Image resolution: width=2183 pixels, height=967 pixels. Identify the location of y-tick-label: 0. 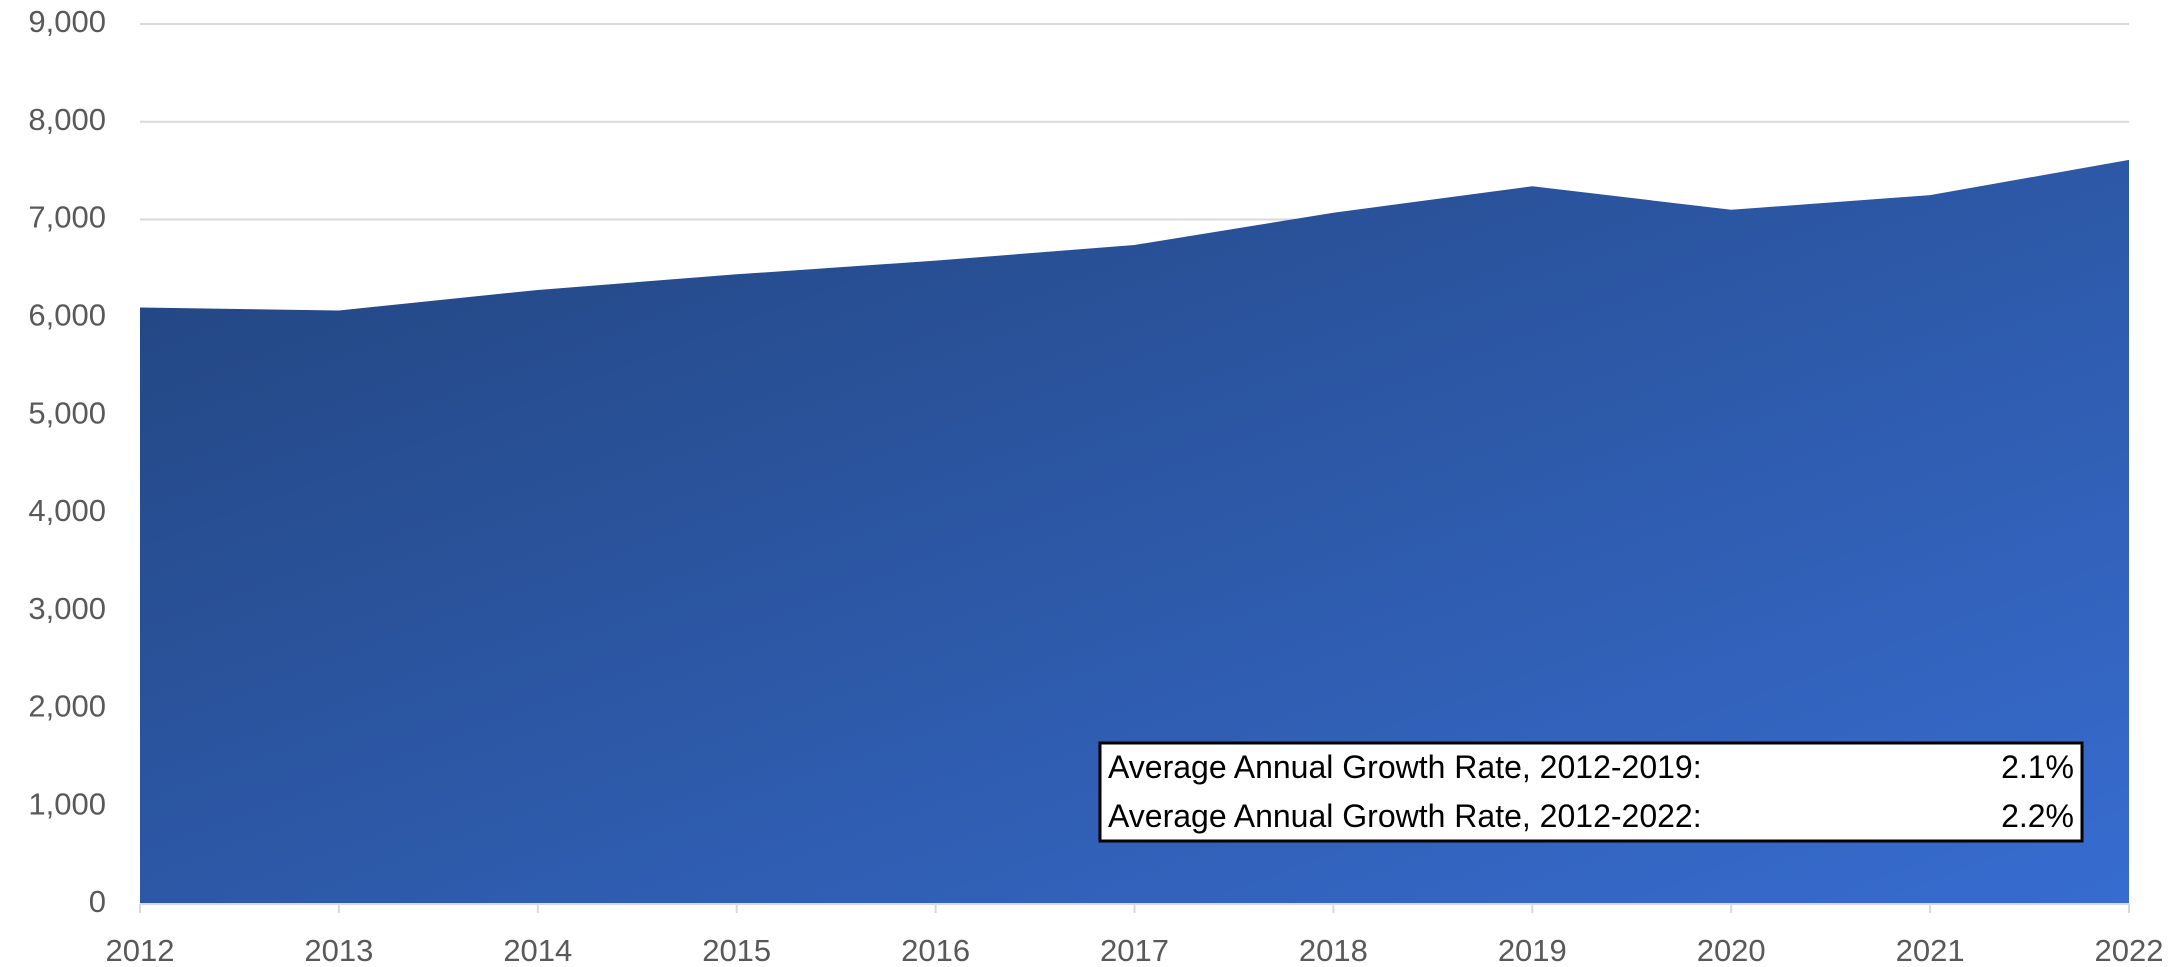
(97, 901).